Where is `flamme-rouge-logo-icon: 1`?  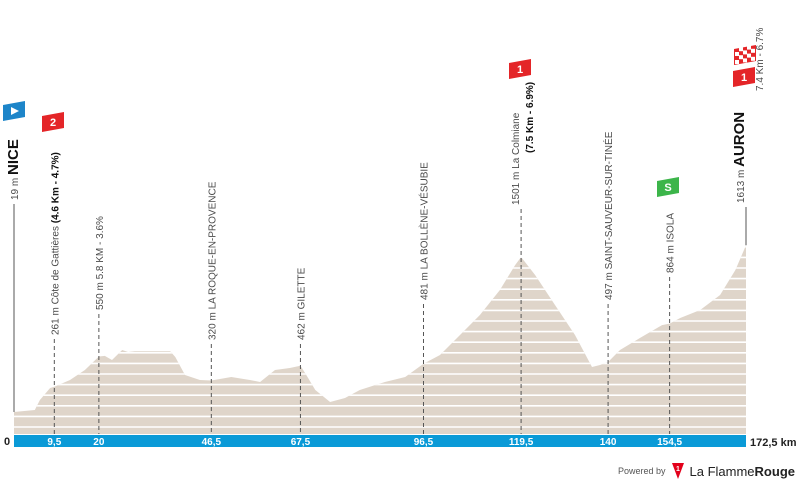
flamme-rouge-logo-icon: 1 is located at coordinates (677, 471).